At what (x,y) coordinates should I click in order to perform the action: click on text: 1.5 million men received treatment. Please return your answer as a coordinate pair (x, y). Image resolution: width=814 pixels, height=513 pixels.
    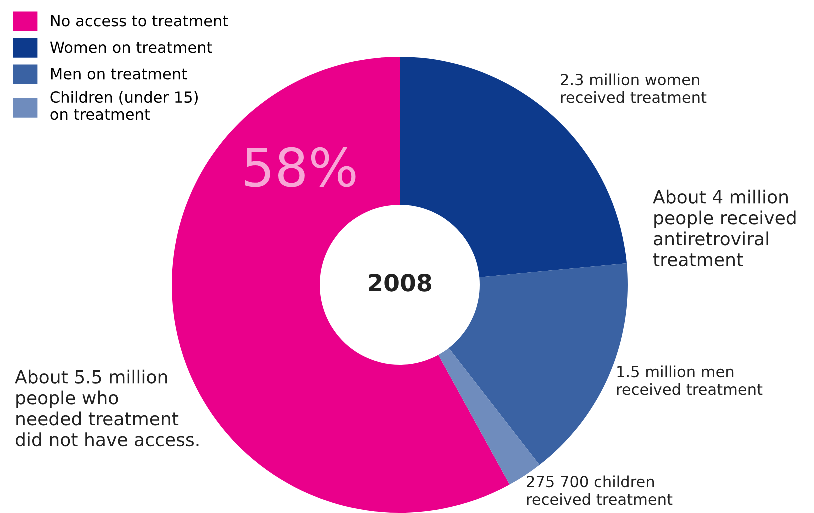
    Looking at the image, I should click on (690, 381).